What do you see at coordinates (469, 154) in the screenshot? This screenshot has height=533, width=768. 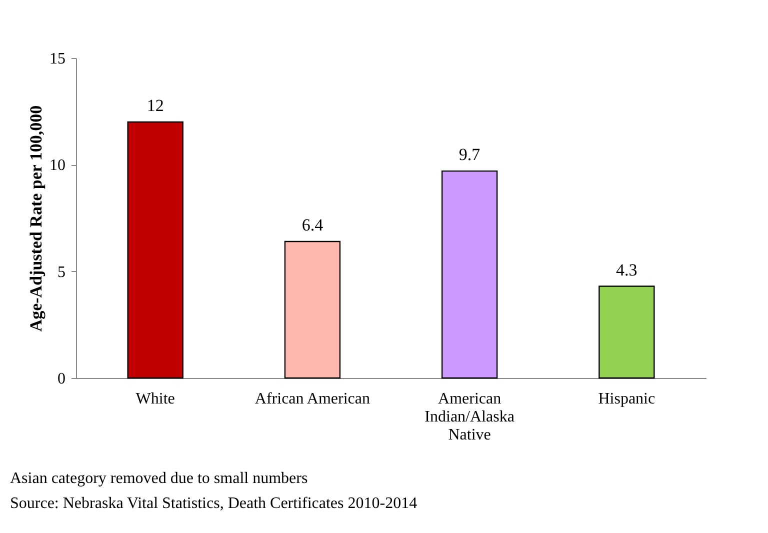 I see `data-label: 9.7` at bounding box center [469, 154].